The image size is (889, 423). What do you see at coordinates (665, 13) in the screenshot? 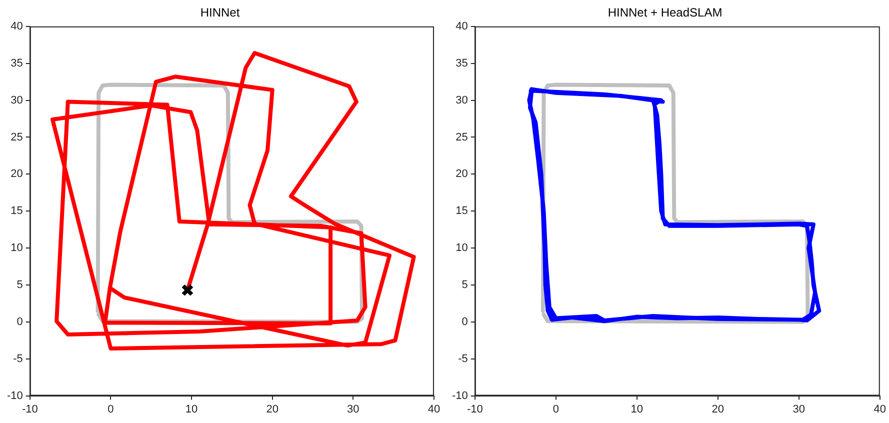
I see `chart-title: HINNet + HeadSLAM` at bounding box center [665, 13].